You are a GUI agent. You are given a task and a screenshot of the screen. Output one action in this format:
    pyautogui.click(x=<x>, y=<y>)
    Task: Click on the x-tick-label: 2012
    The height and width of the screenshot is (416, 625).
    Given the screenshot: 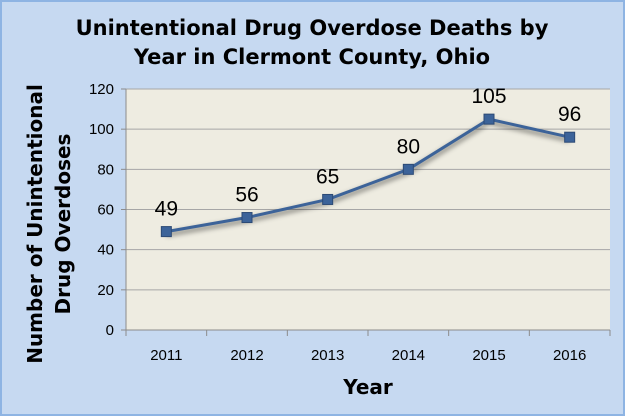 What is the action you would take?
    pyautogui.click(x=246, y=355)
    